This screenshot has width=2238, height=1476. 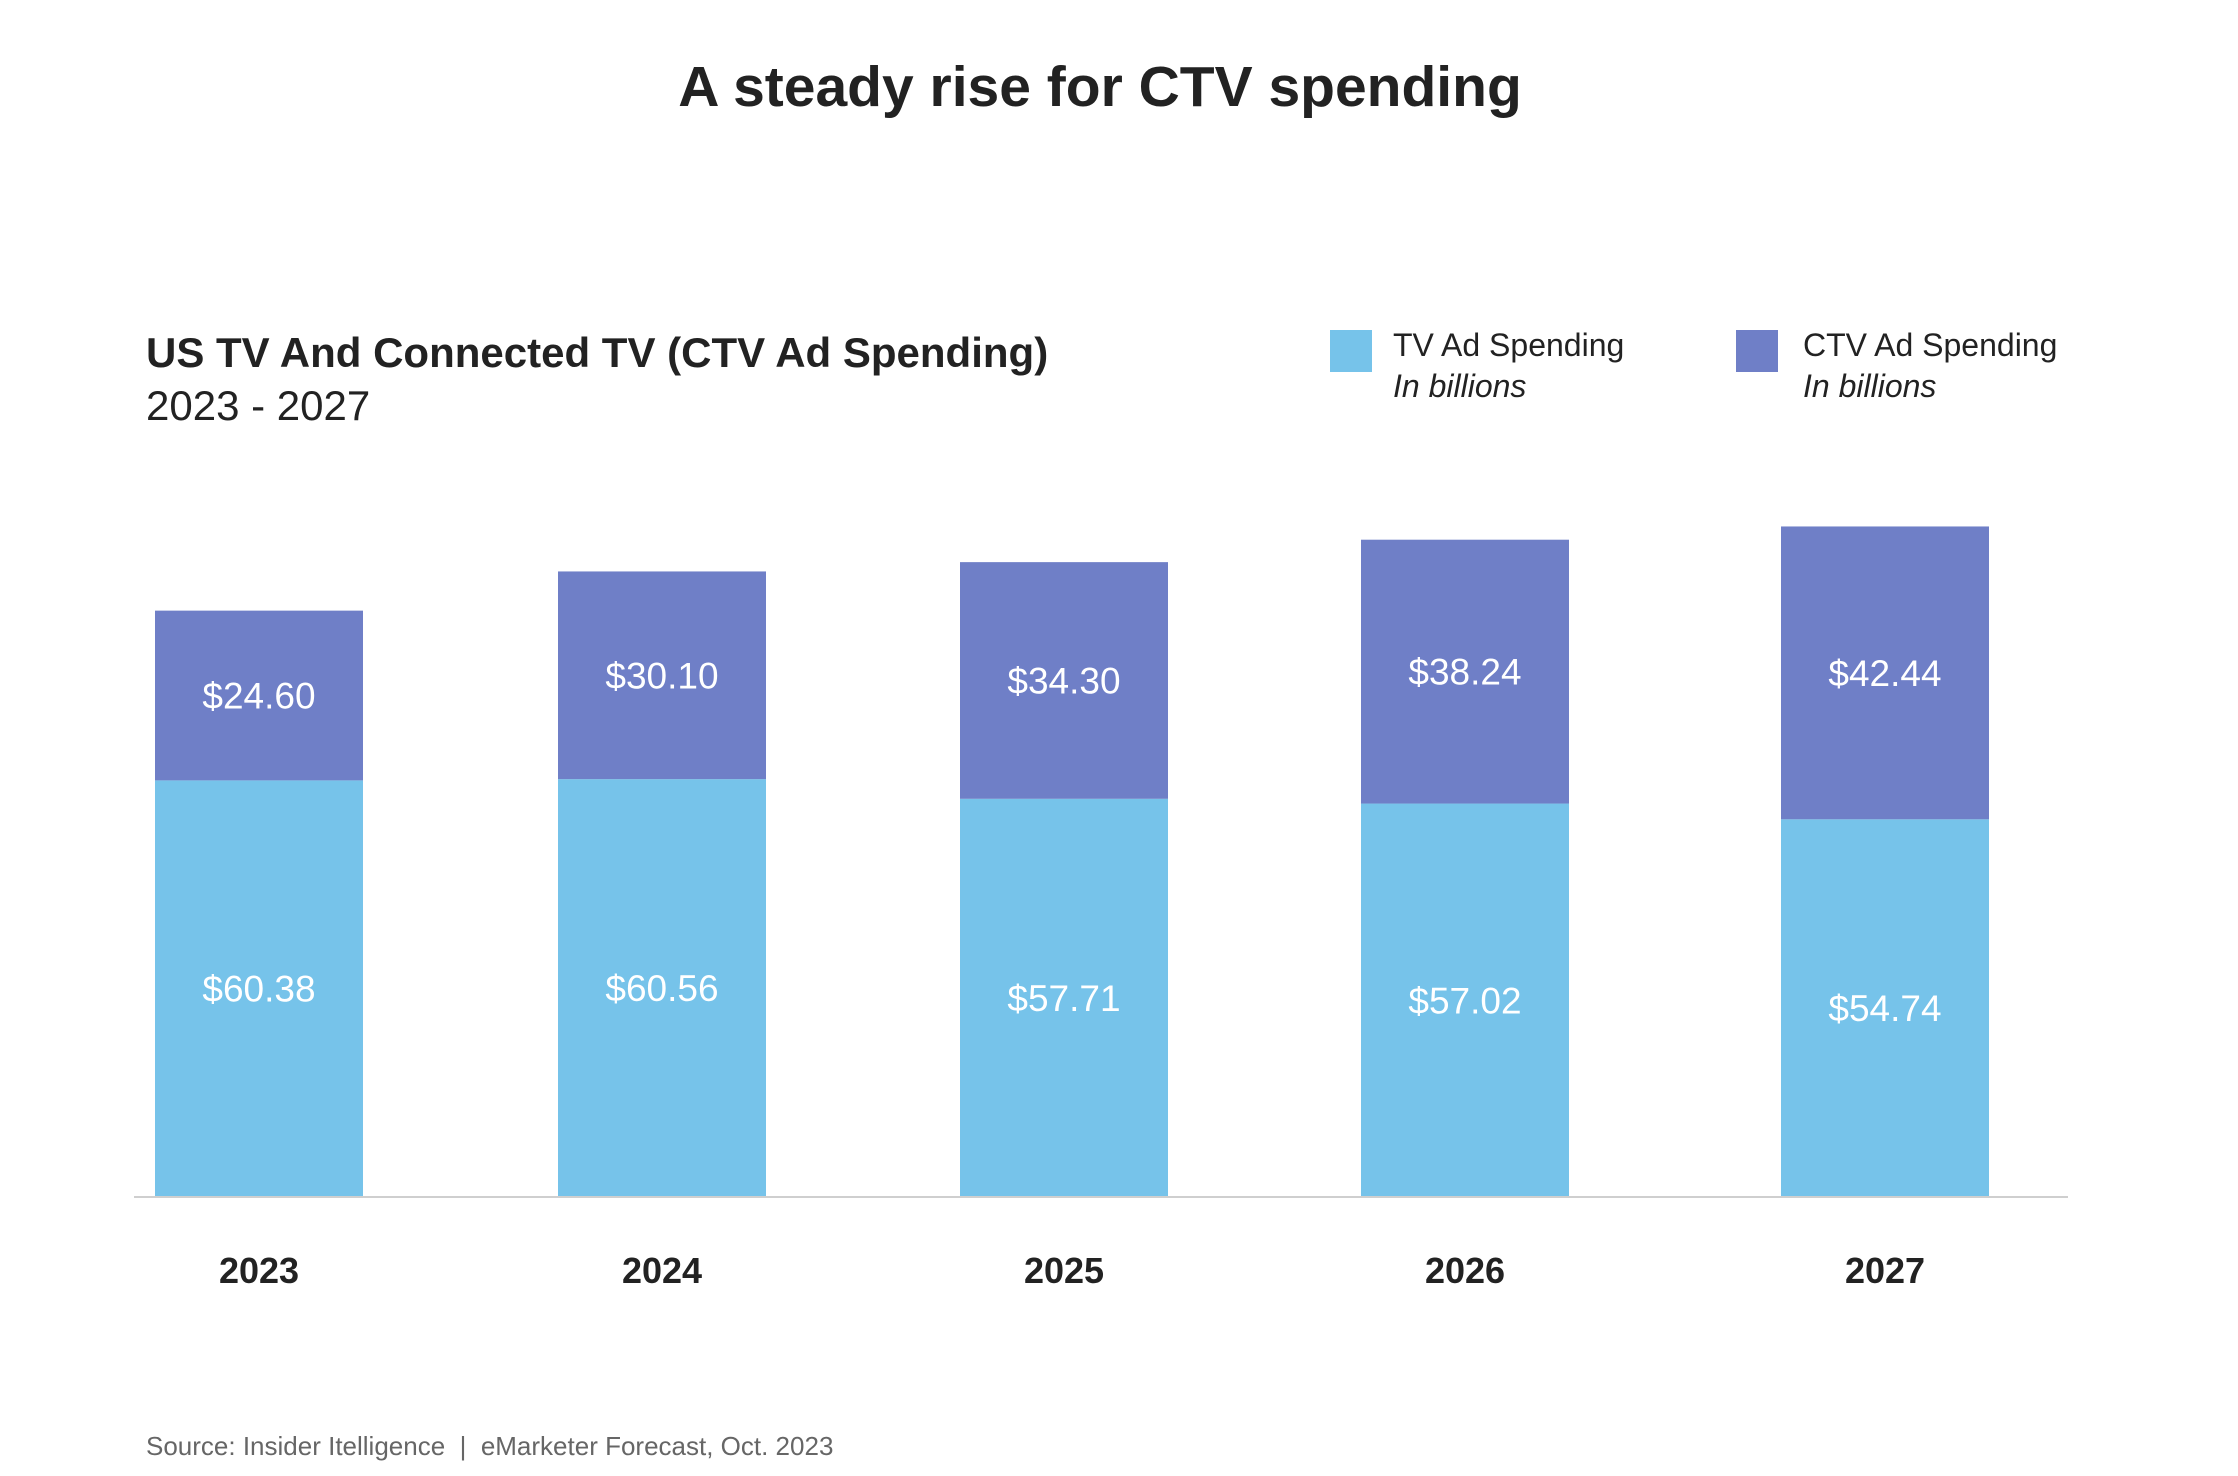 What do you see at coordinates (258, 405) in the screenshot?
I see `chart-date-range: 2023 - 2027` at bounding box center [258, 405].